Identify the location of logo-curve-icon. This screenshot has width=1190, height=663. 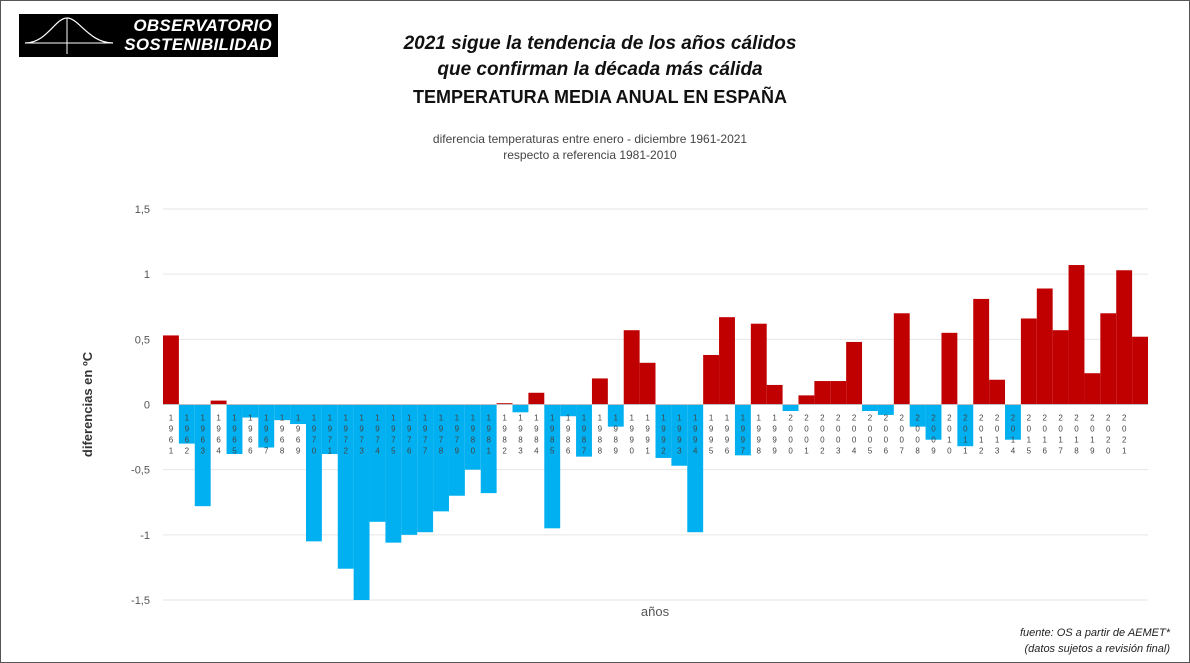
(69, 35).